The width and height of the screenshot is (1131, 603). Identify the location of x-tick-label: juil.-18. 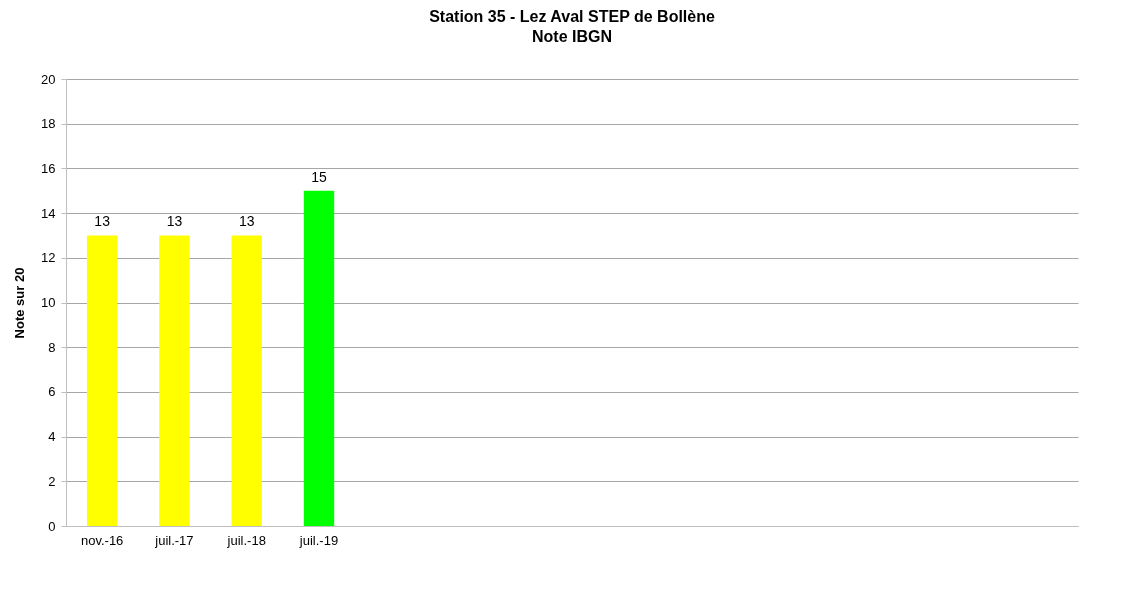
(246, 540).